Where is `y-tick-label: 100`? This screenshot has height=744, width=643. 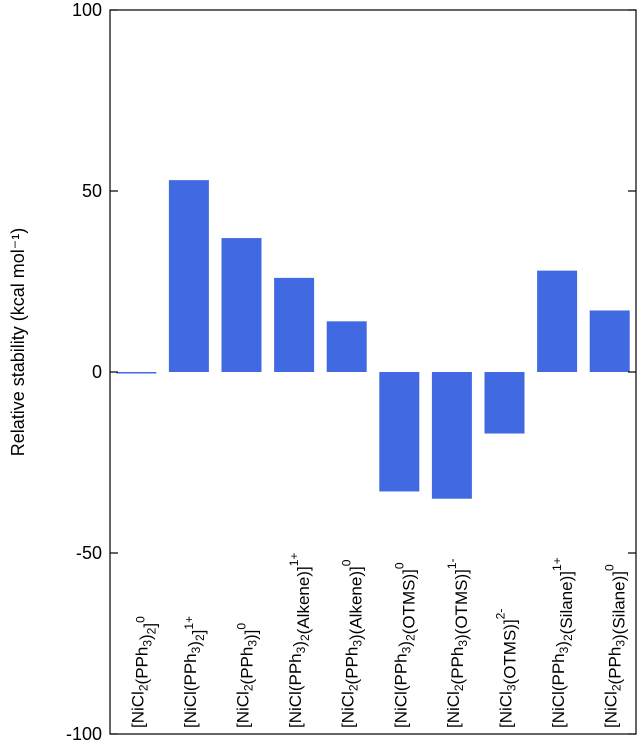 y-tick-label: 100 is located at coordinates (87, 10).